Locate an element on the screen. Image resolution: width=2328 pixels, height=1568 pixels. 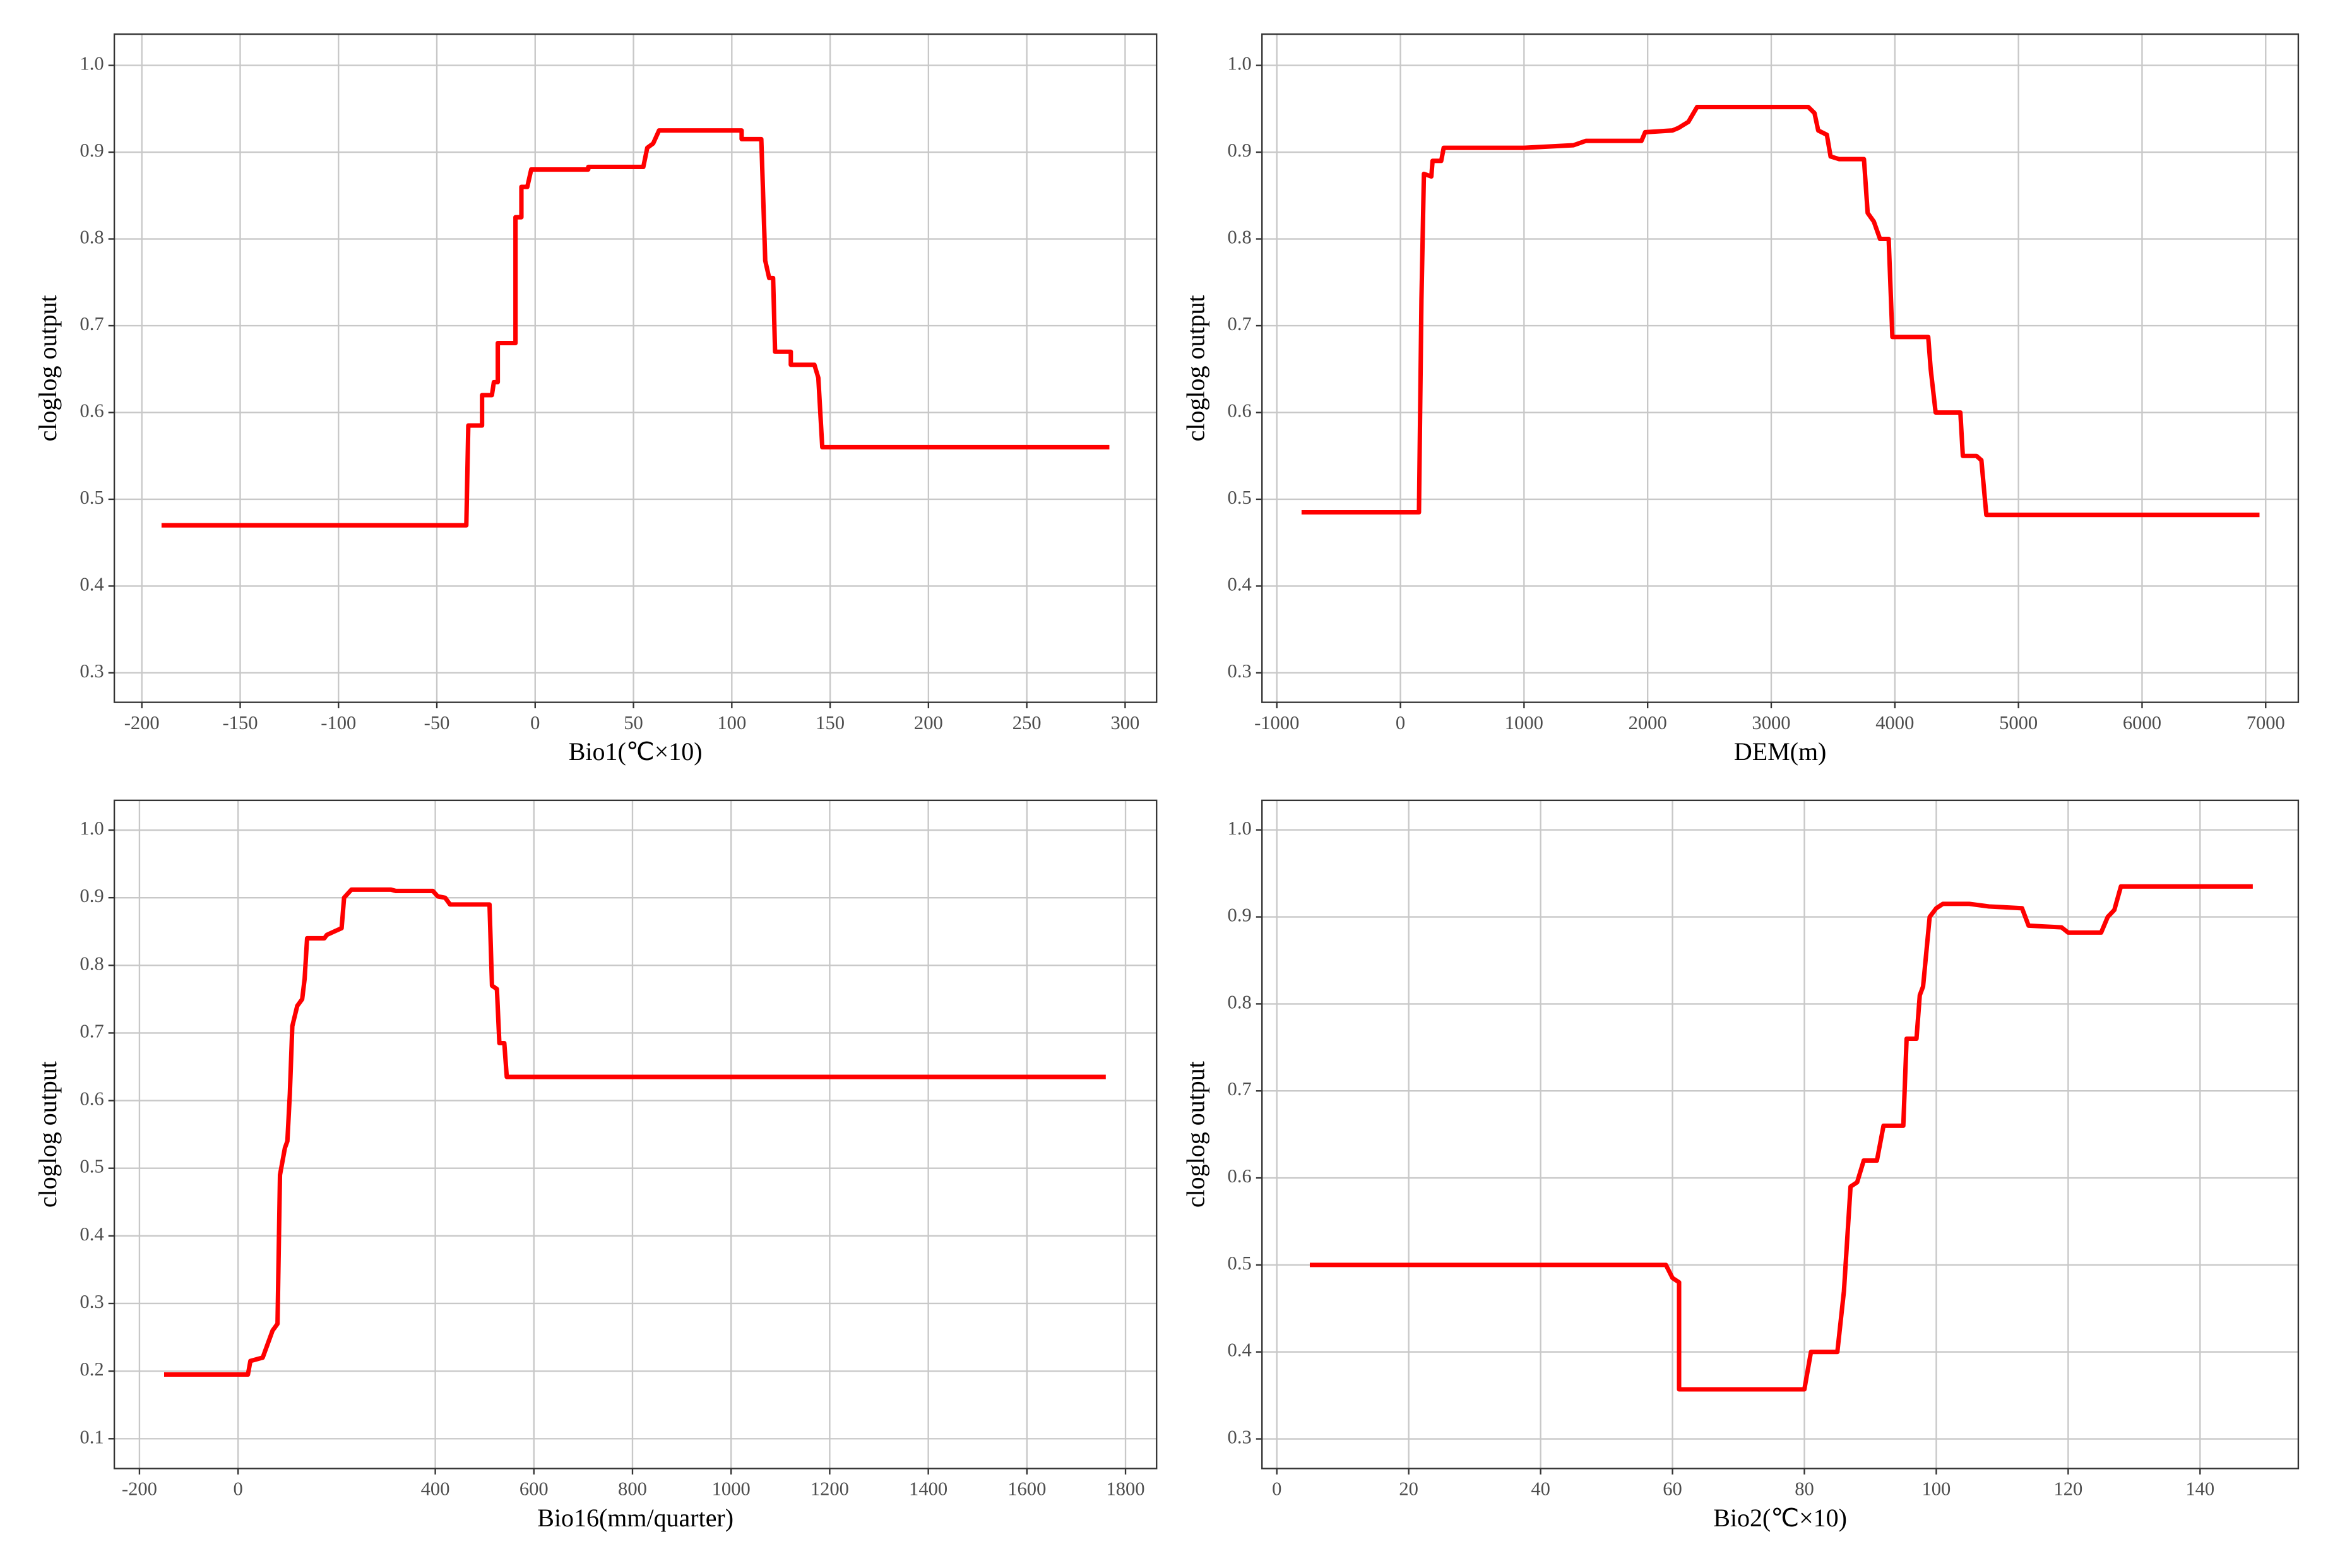
x-axis-title: Bio2(℃×10) is located at coordinates (1780, 1518).